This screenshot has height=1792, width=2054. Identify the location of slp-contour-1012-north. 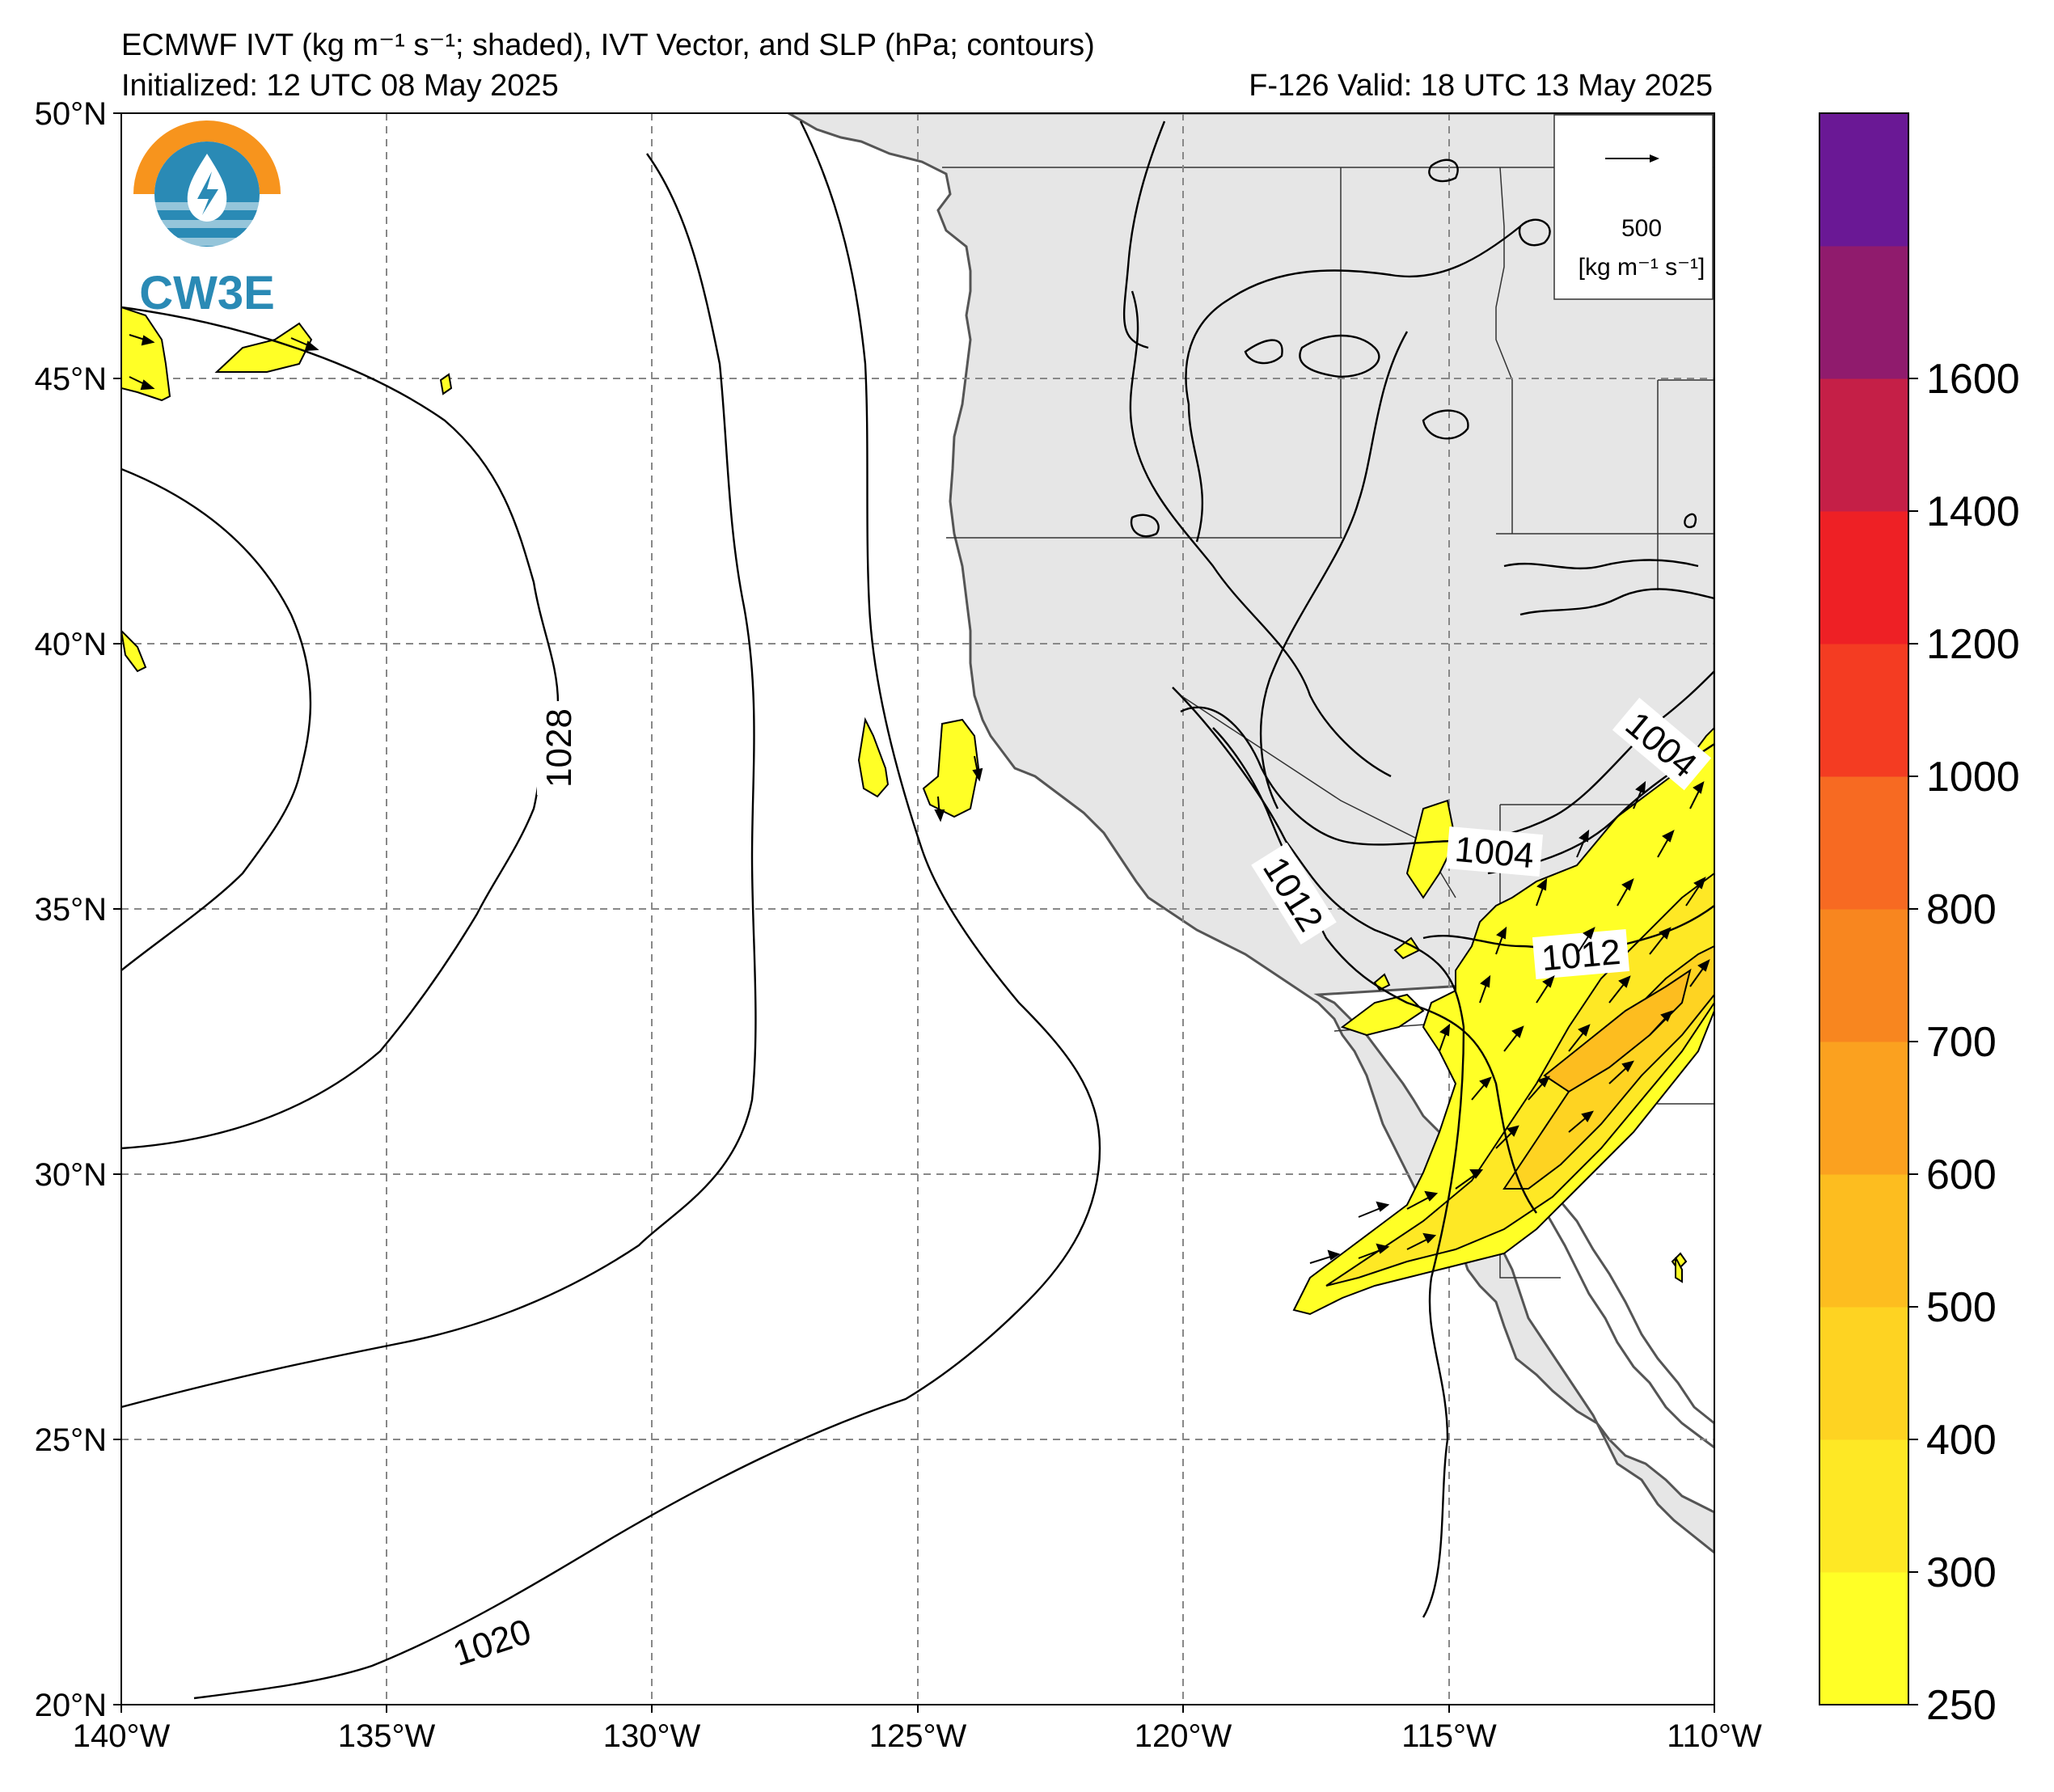
(1261, 534).